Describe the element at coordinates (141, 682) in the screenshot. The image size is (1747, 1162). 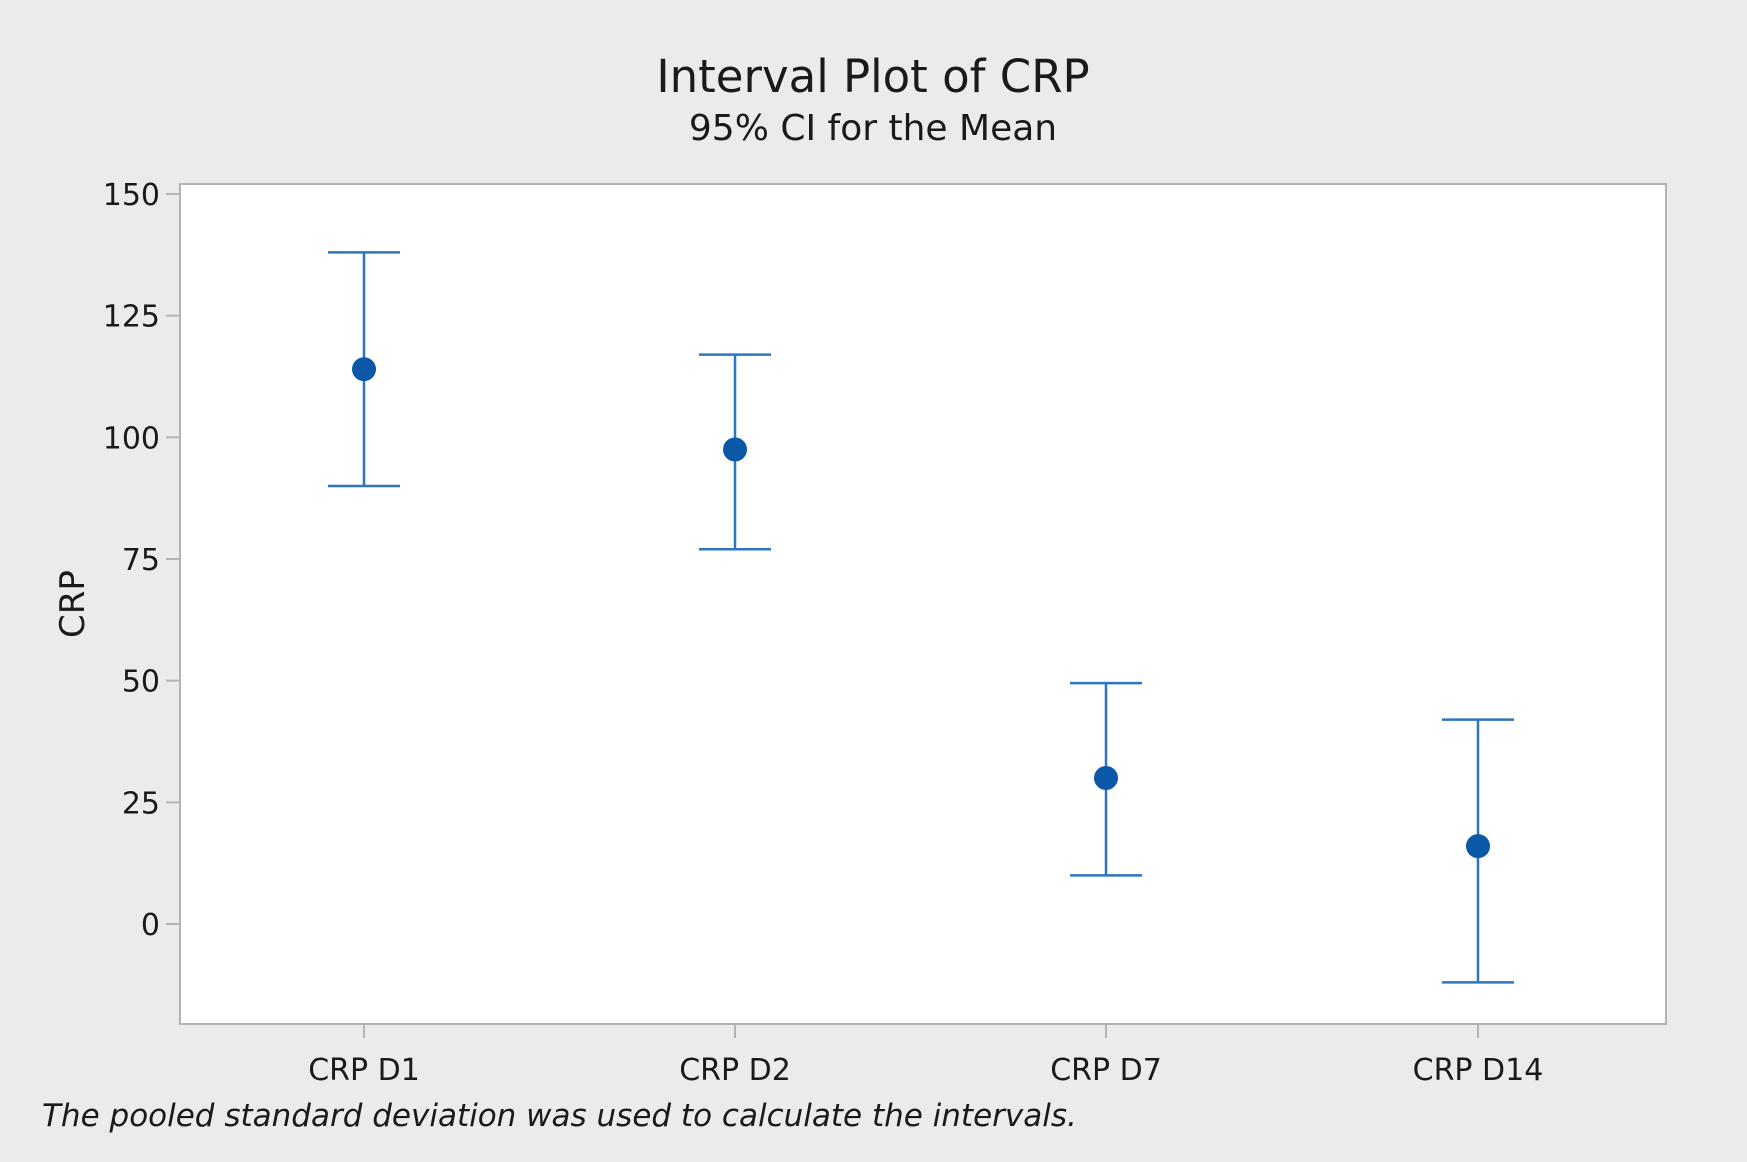
I see `y-tick-label: 50` at that location.